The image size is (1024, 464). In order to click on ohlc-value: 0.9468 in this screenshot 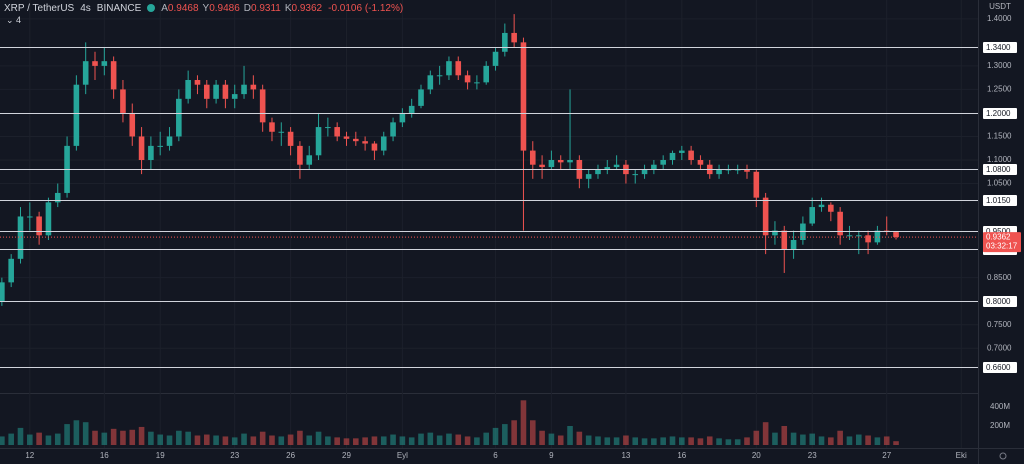, I will do `click(183, 8)`.